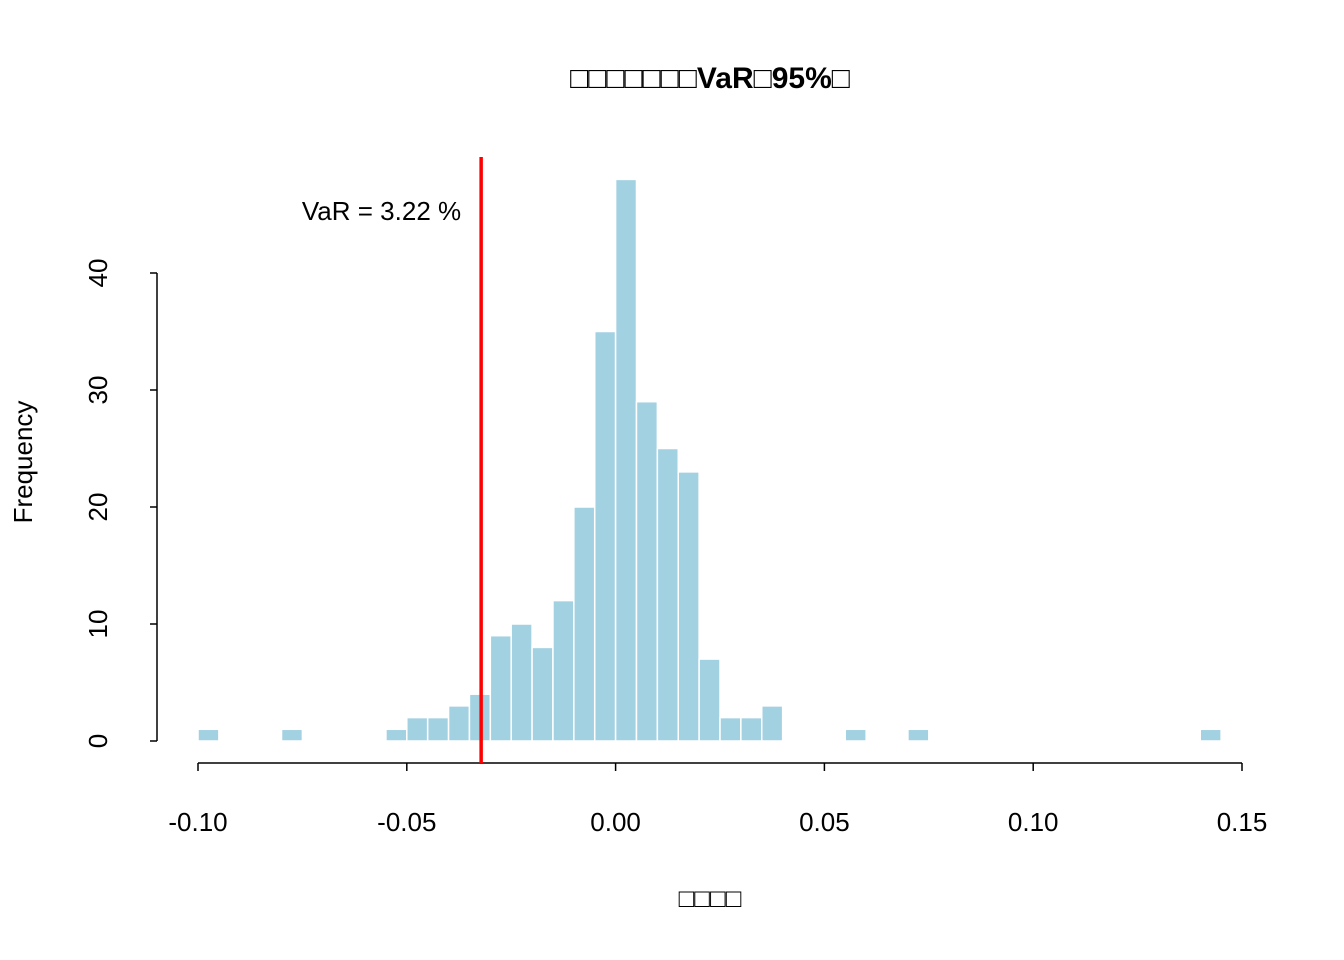 Image resolution: width=1344 pixels, height=960 pixels. I want to click on y-tick-label: 20, so click(98, 507).